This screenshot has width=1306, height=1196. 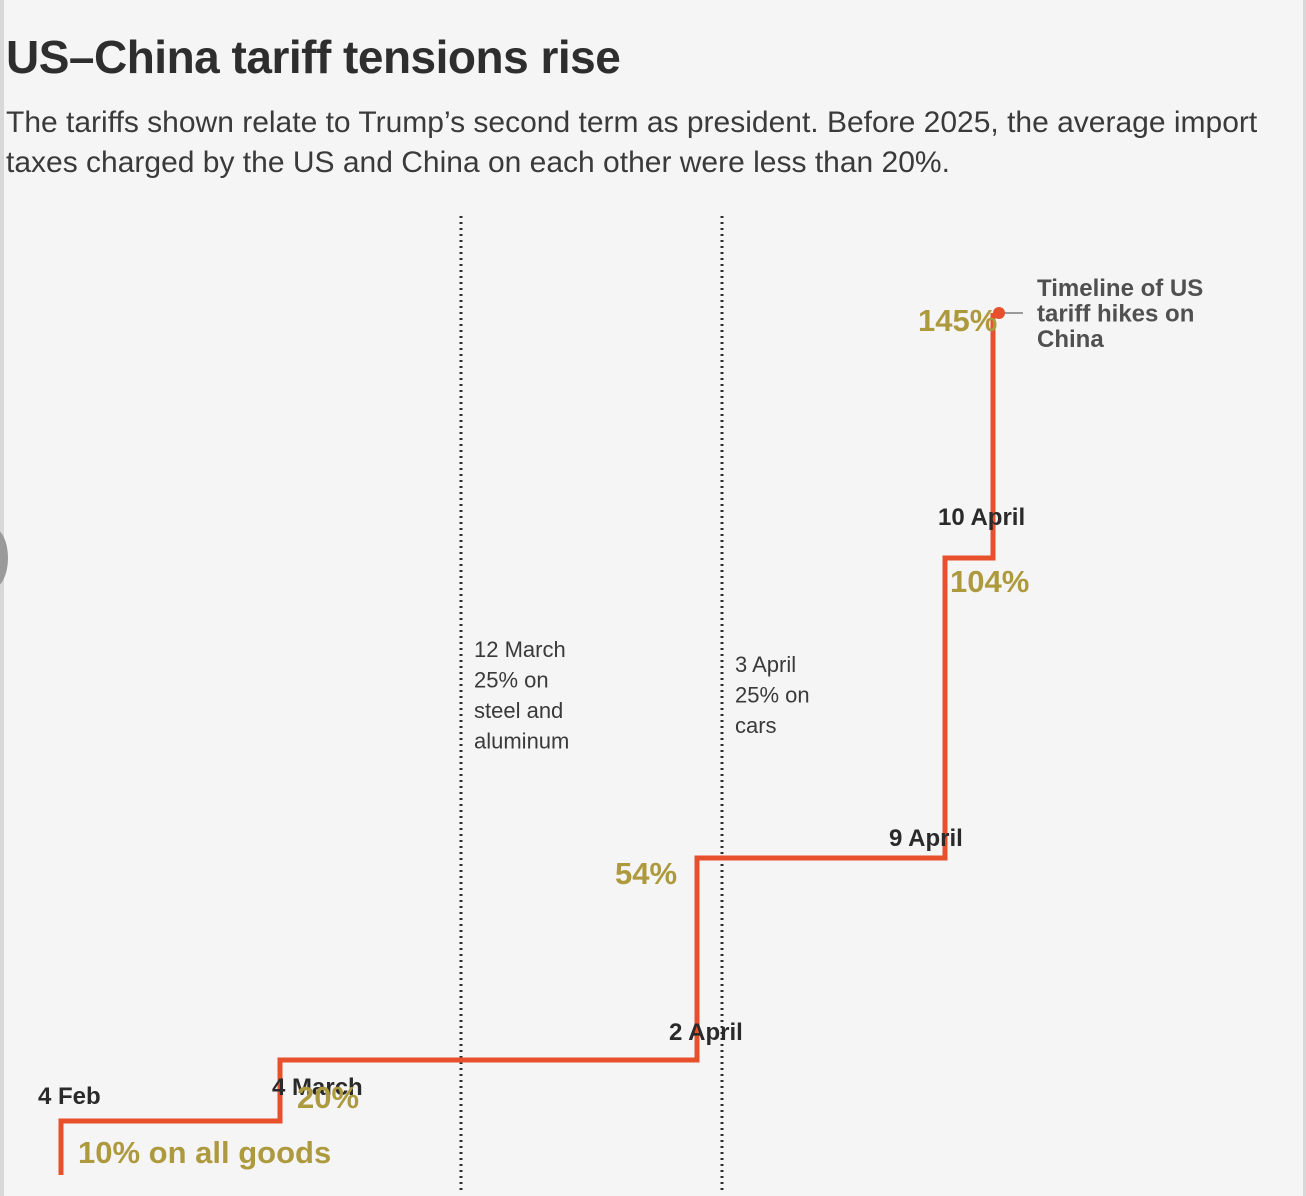 I want to click on event-1-text-line: aluminum, so click(x=521, y=741).